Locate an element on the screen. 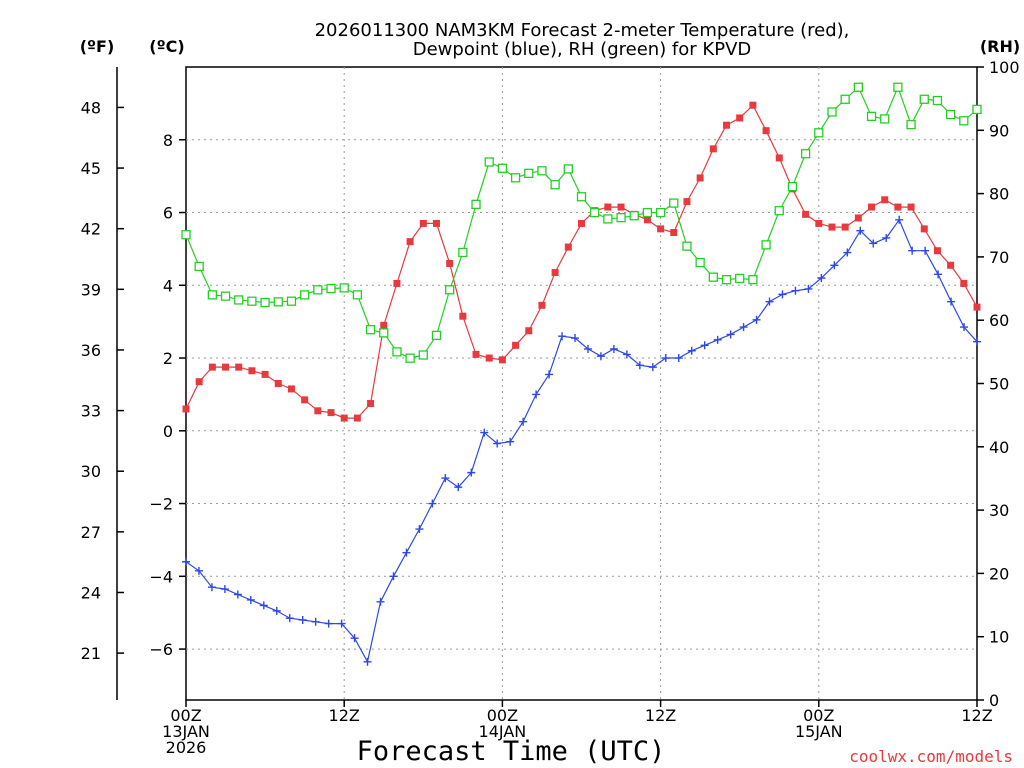 The height and width of the screenshot is (768, 1024). rh-tick-label: 80 is located at coordinates (999, 194).